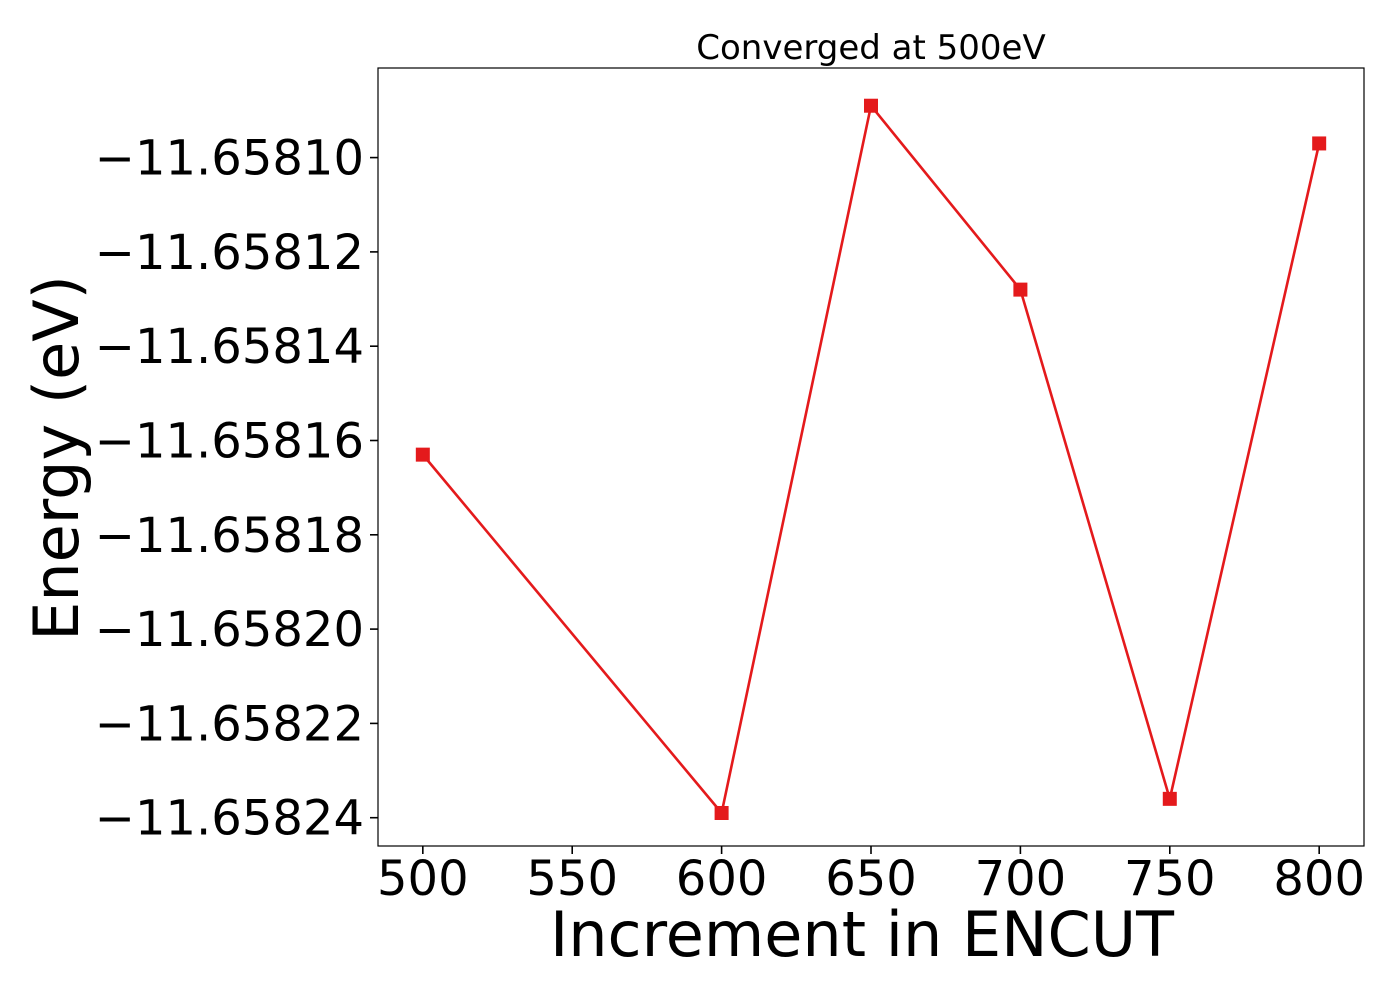 The width and height of the screenshot is (1400, 1000). I want to click on y-tick-label: −11.65816, so click(229, 441).